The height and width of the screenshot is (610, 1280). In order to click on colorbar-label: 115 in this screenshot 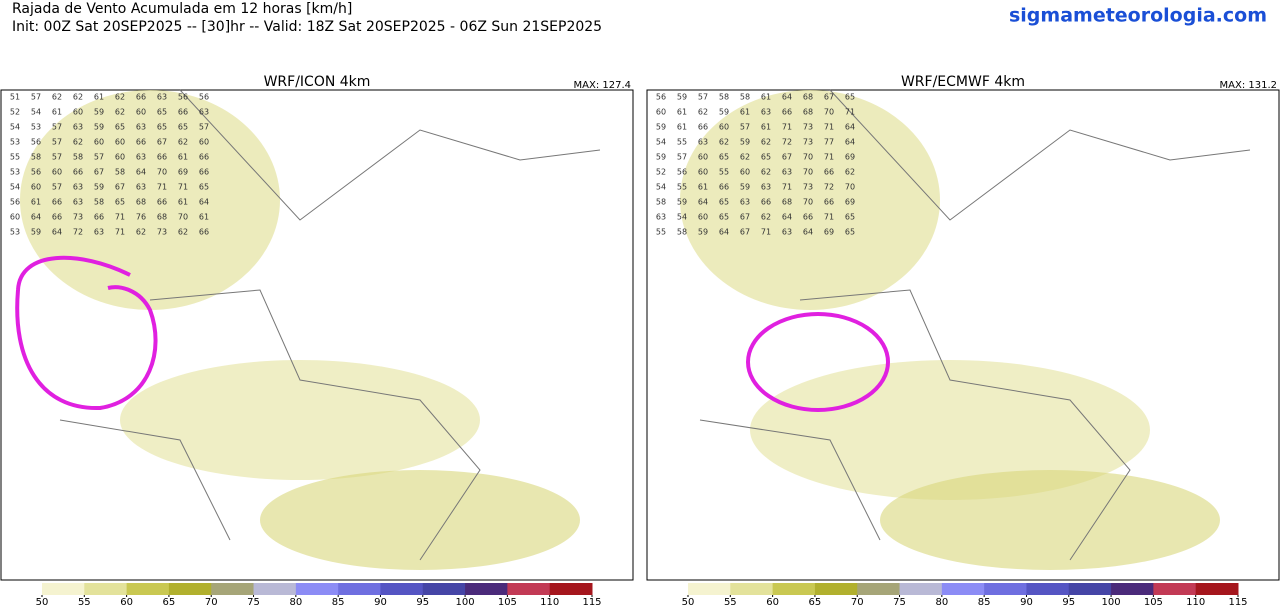, I will do `click(591, 601)`.